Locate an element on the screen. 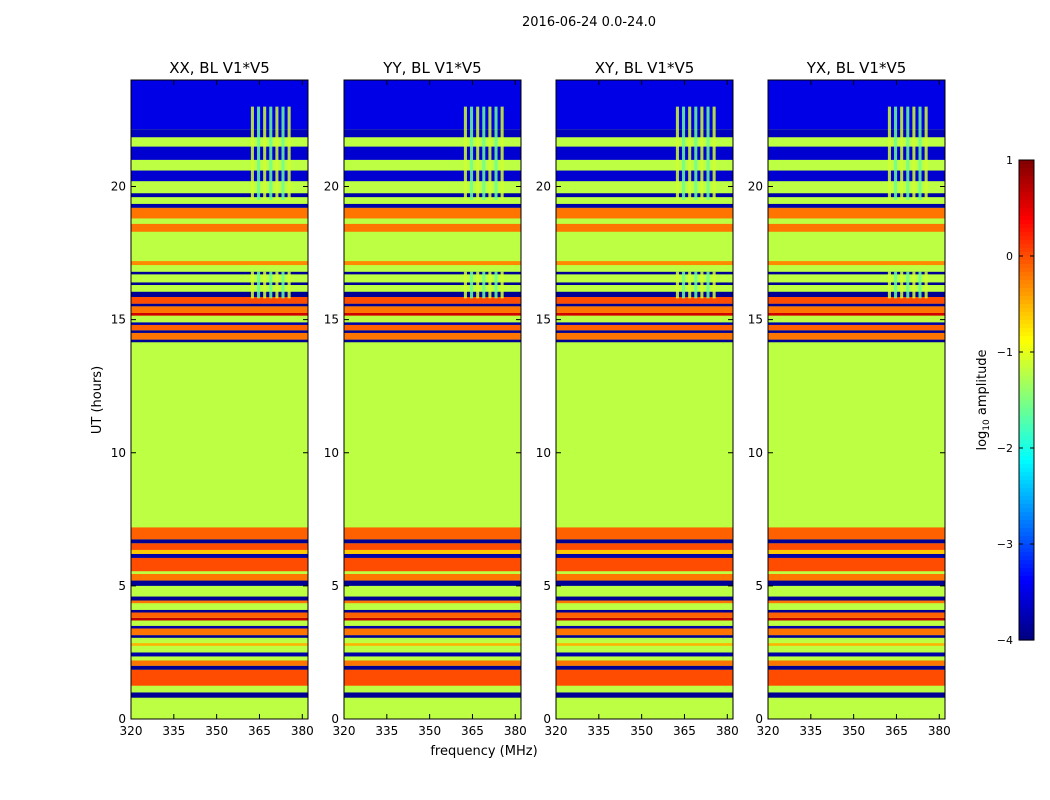 This screenshot has height=800, width=1050. x-tick-label: 365 is located at coordinates (896, 731).